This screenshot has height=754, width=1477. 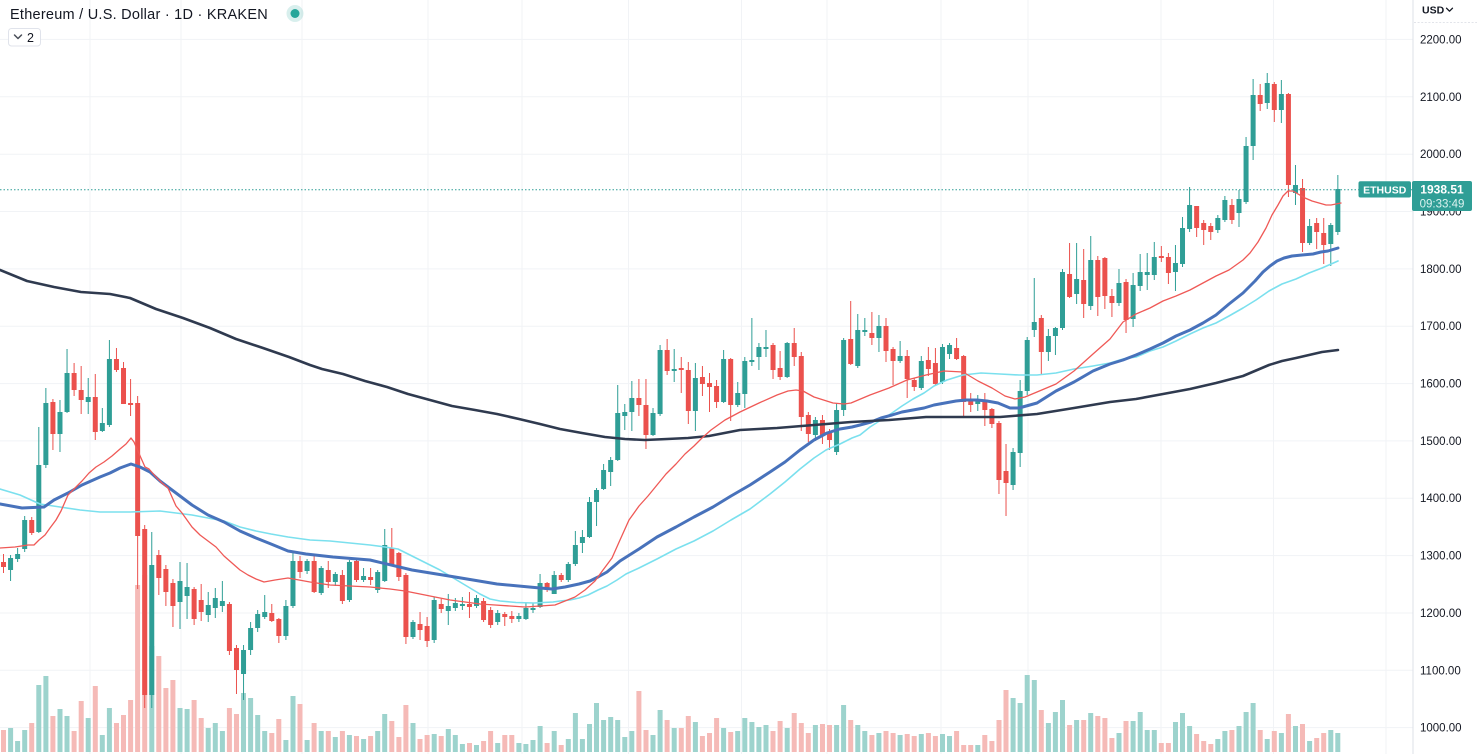 I want to click on svg-text: 09:33:49, so click(x=1442, y=204).